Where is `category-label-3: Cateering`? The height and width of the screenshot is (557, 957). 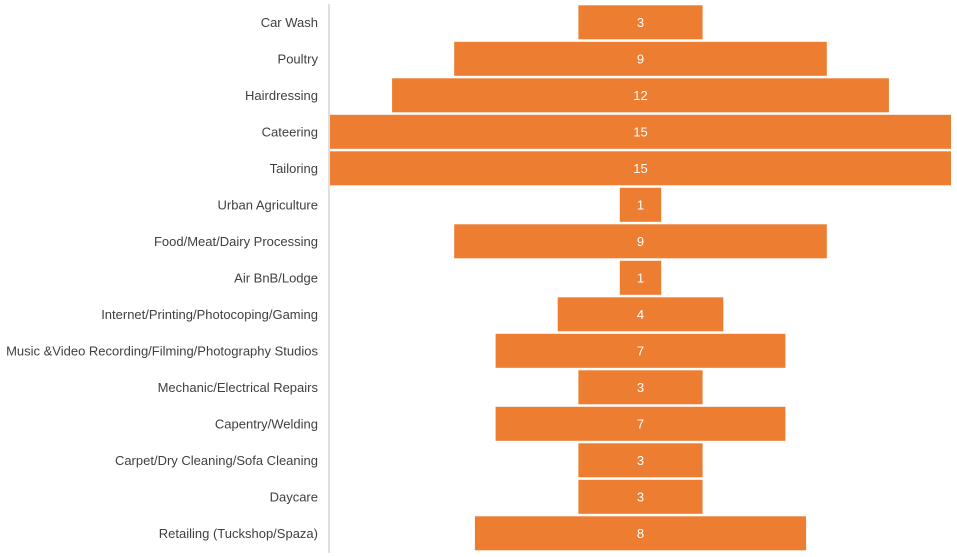
category-label-3: Cateering is located at coordinates (290, 131).